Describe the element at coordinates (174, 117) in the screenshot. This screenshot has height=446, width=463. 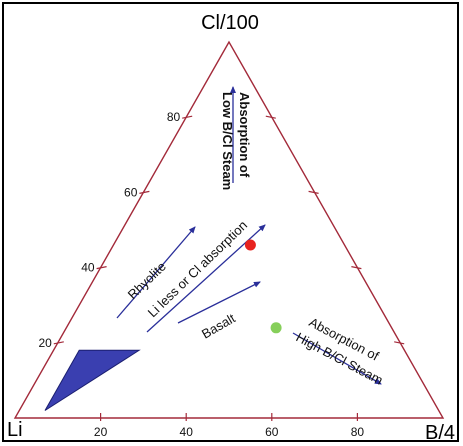
I see `left-tick-label: 80` at that location.